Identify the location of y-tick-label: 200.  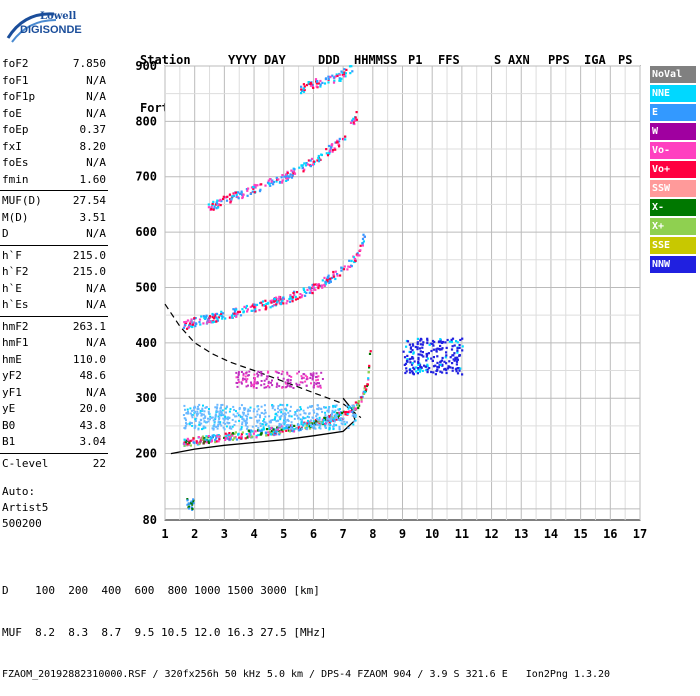
(146, 454).